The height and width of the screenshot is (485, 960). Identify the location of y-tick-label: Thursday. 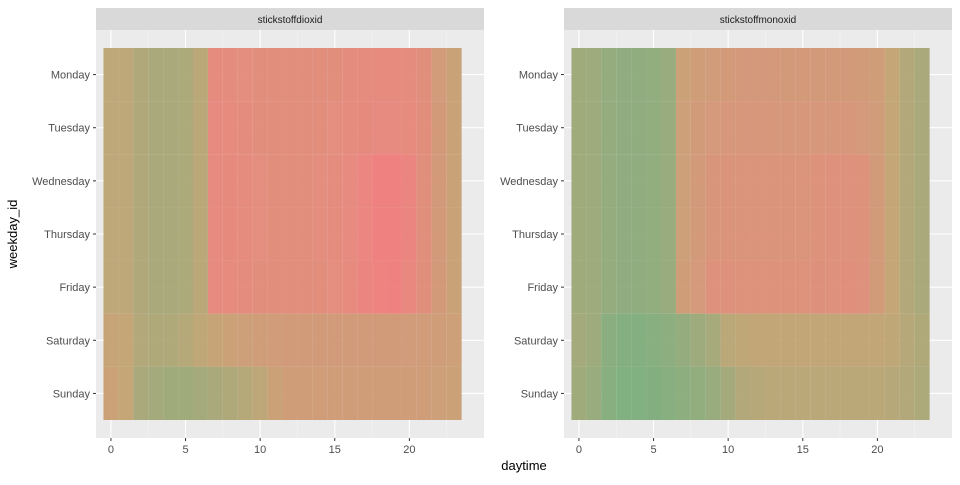
(67, 235).